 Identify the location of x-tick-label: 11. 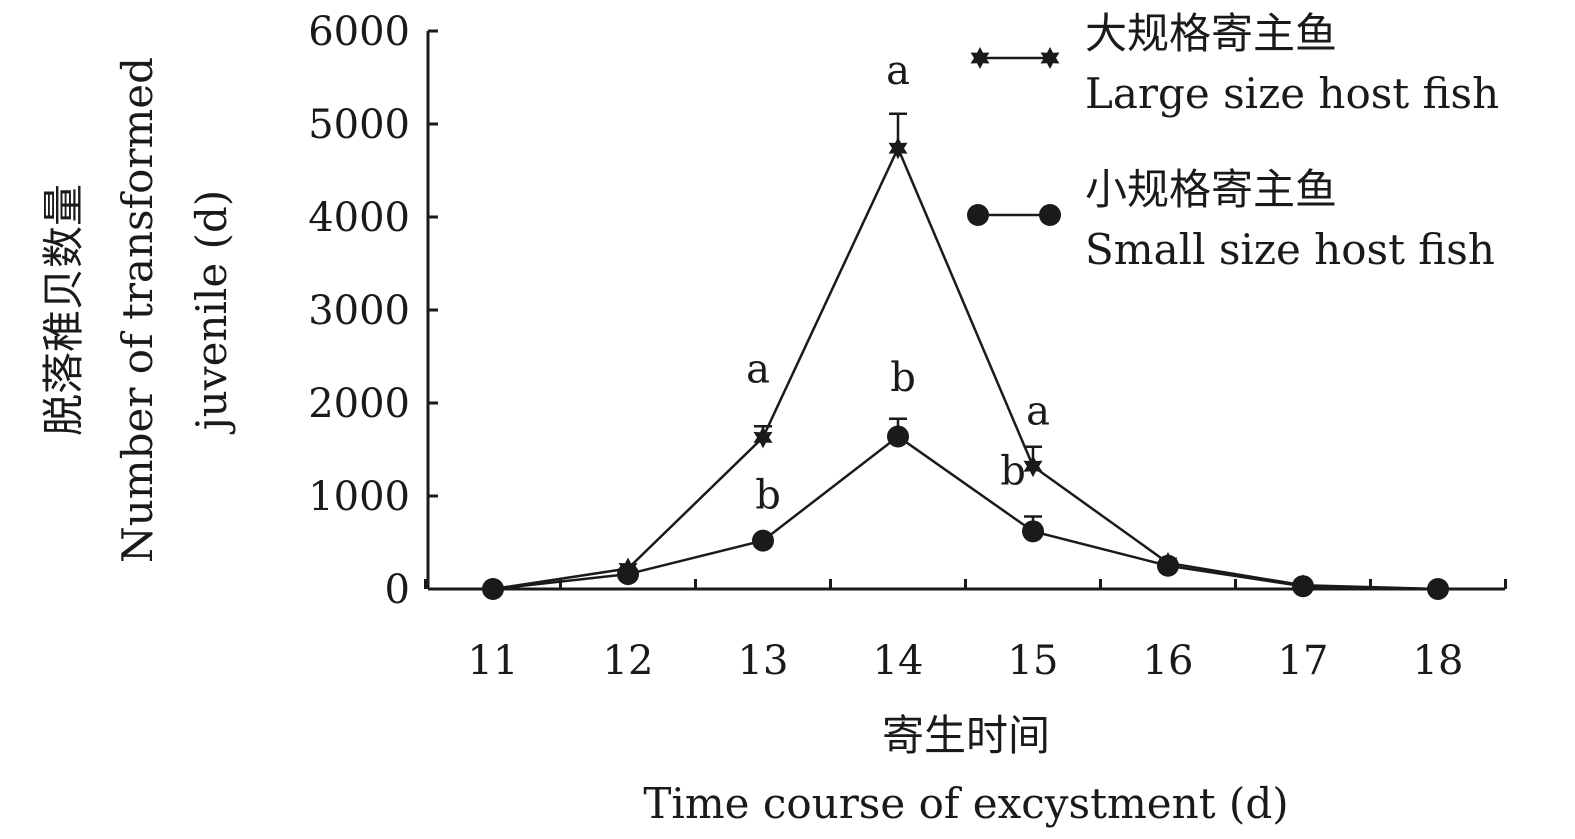
(493, 661).